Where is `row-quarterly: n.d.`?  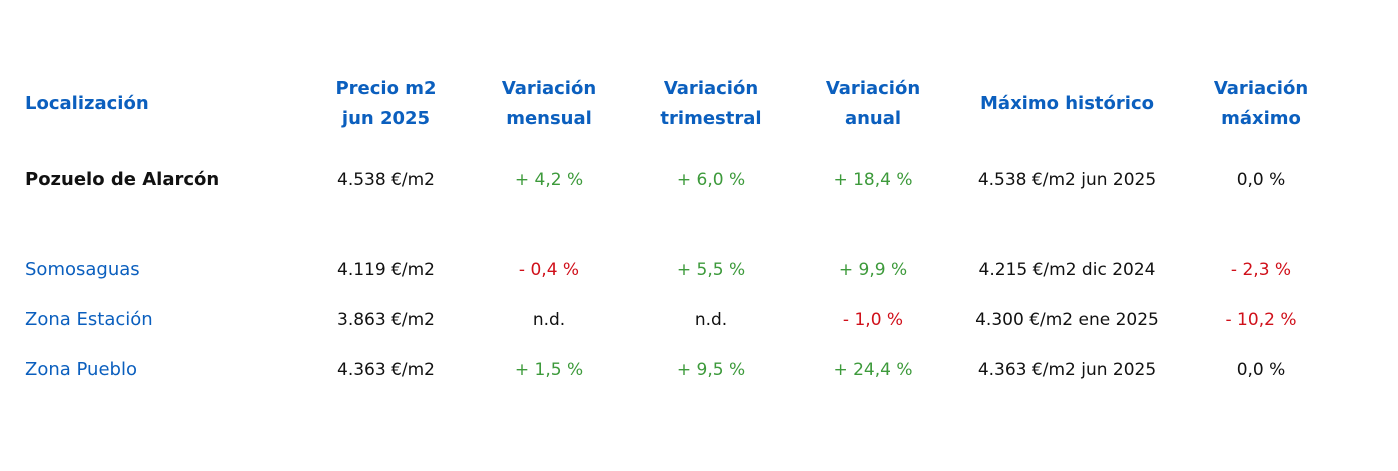
row-quarterly: n.d. is located at coordinates (711, 320).